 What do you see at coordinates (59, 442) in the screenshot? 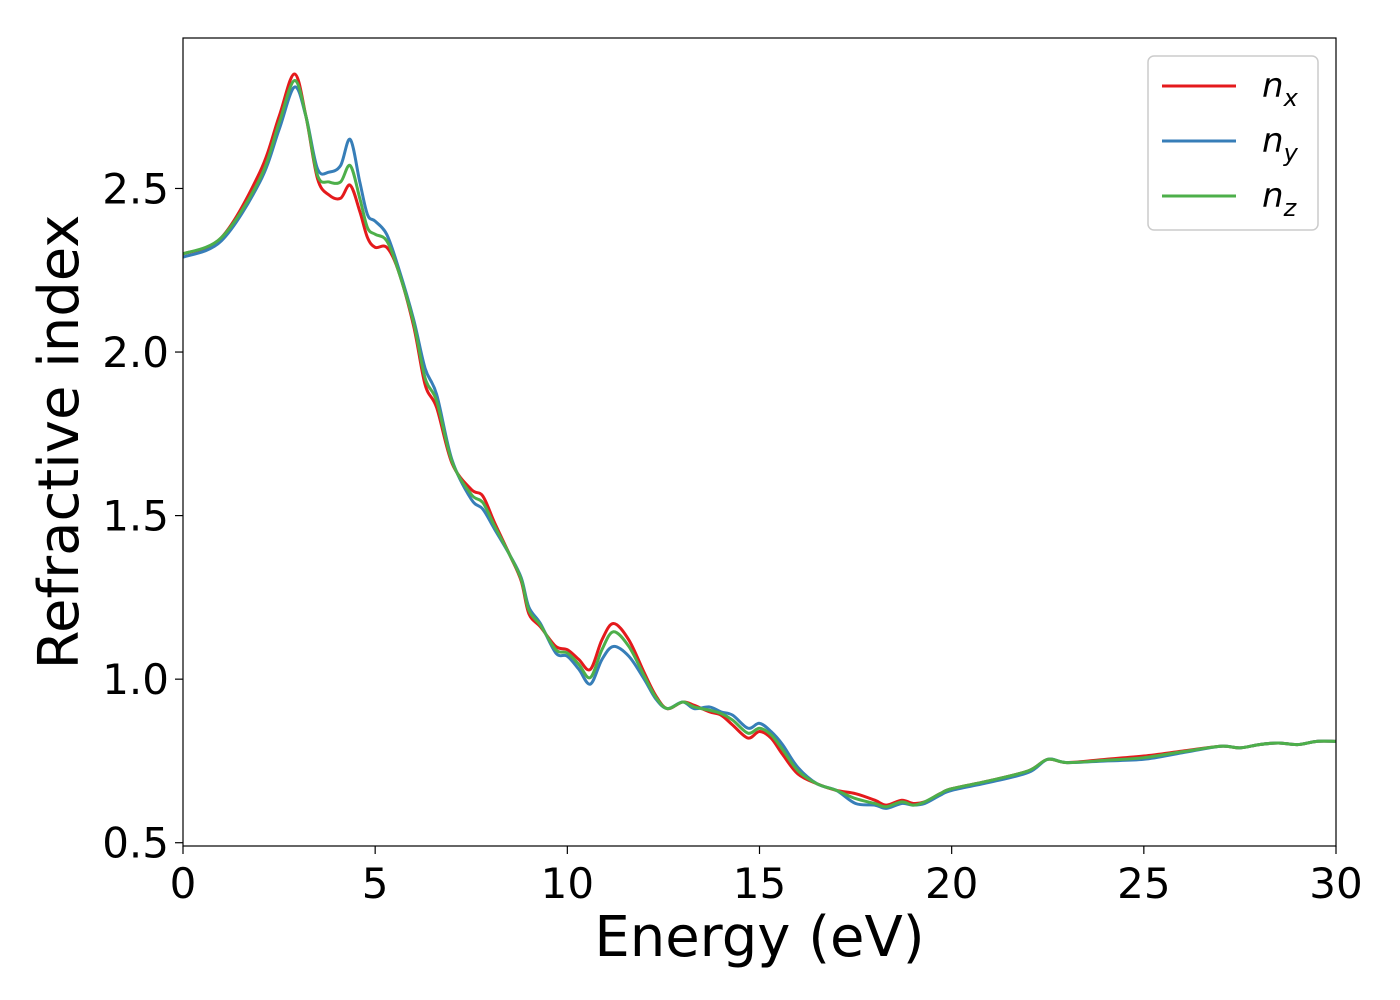
I see `y-axis-label: Refractive index` at bounding box center [59, 442].